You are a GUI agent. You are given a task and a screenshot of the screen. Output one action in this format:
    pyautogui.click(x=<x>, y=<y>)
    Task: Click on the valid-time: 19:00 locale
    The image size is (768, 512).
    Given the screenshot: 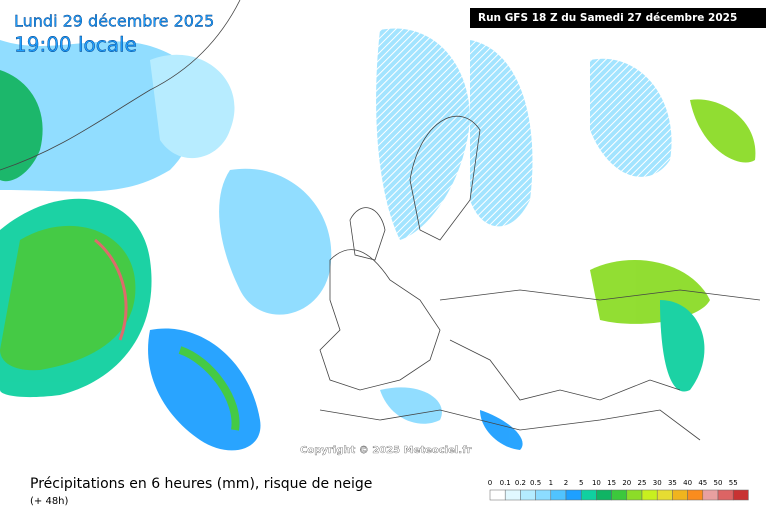 What is the action you would take?
    pyautogui.click(x=75, y=45)
    